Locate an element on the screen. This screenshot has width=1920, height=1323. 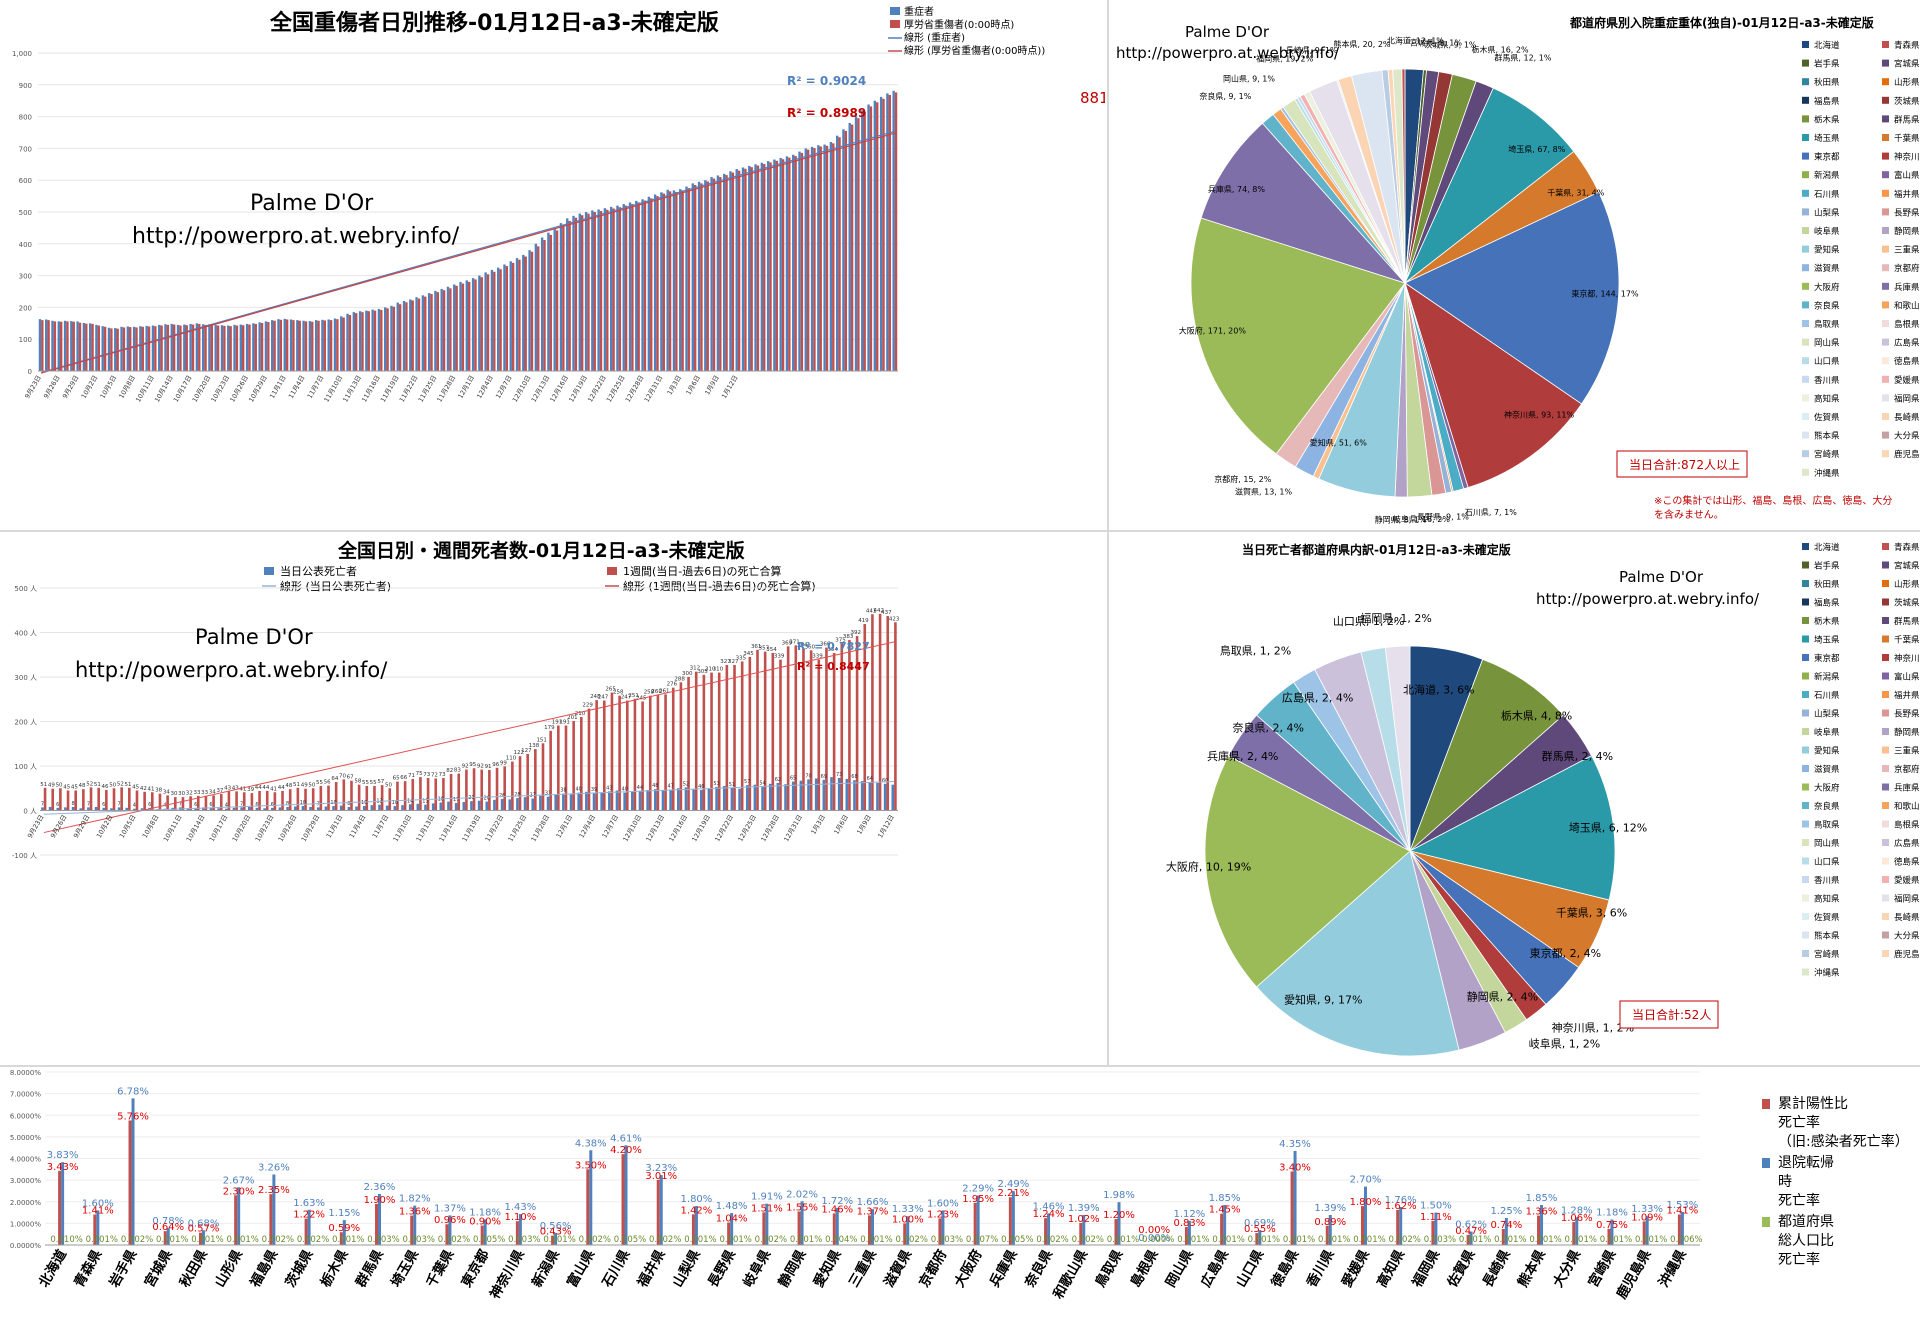
x-tick-label: 鳥取県 is located at coordinates (1108, 1268).